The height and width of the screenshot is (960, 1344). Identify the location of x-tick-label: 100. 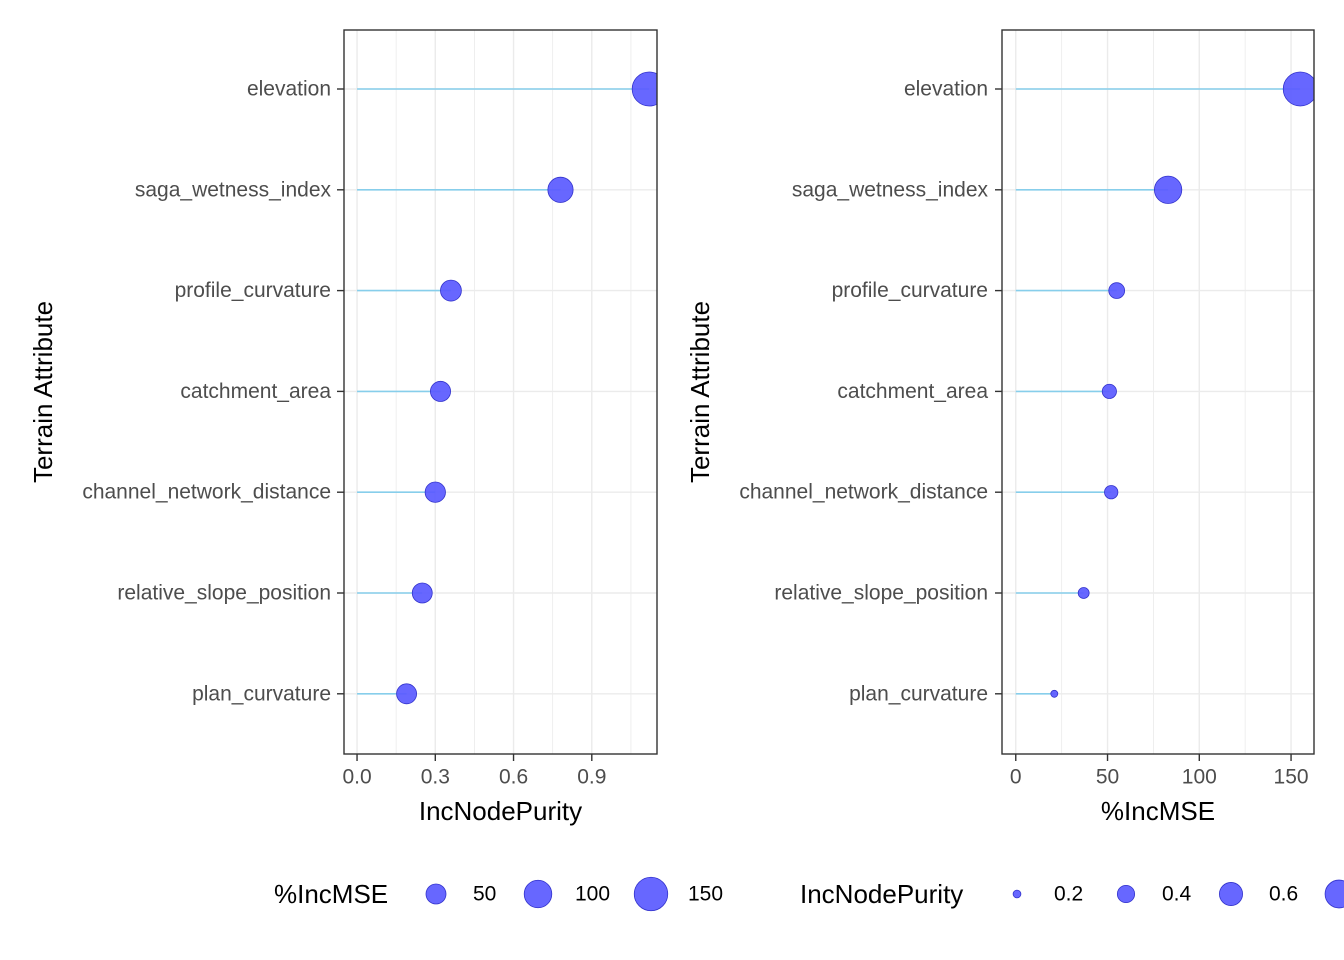
(1199, 777).